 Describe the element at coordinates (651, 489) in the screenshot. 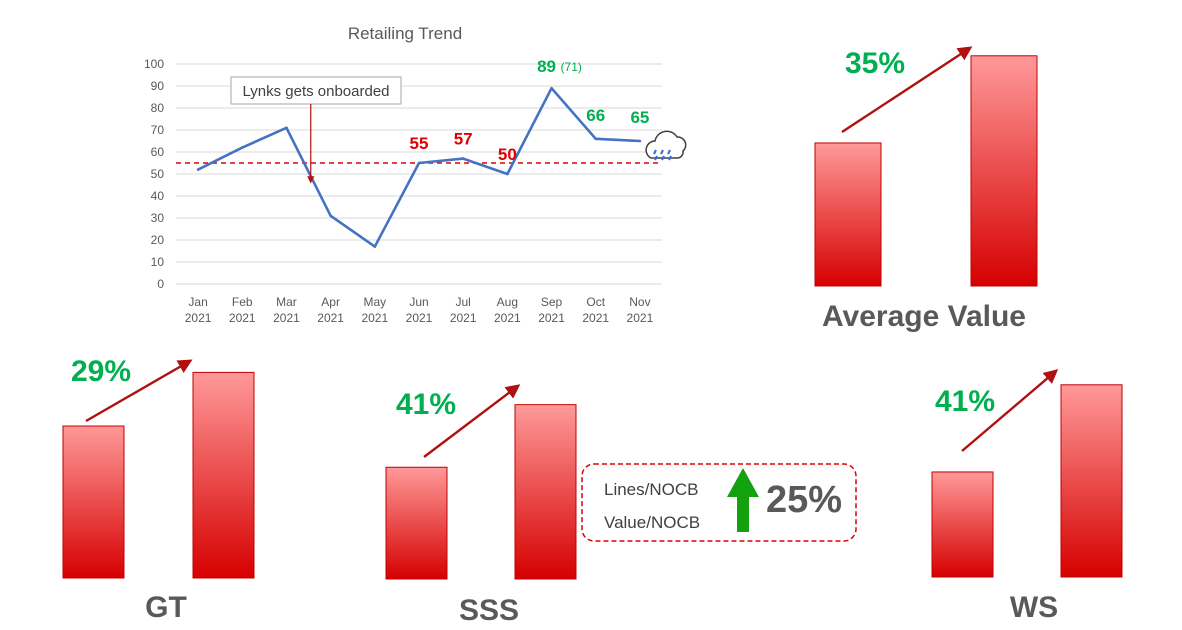

I see `lines-nocb-label: Lines/NOCB` at that location.